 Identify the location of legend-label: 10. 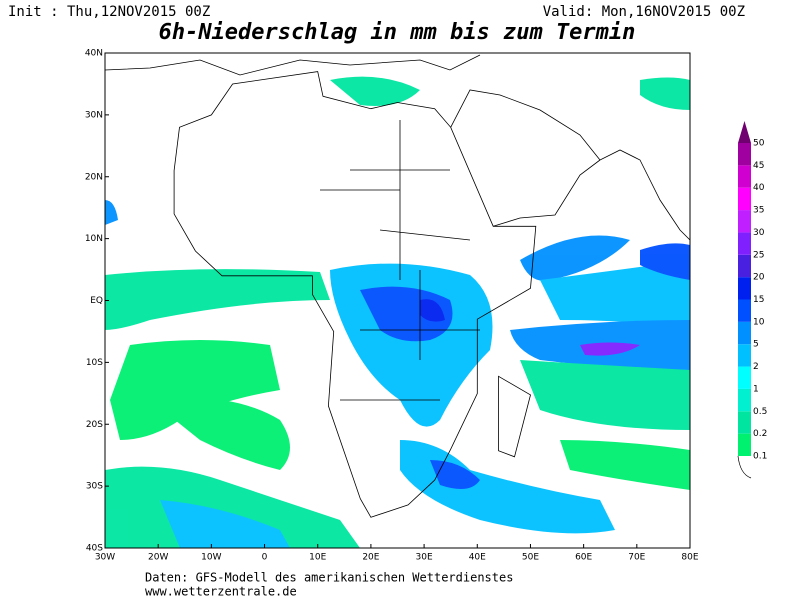
(759, 322).